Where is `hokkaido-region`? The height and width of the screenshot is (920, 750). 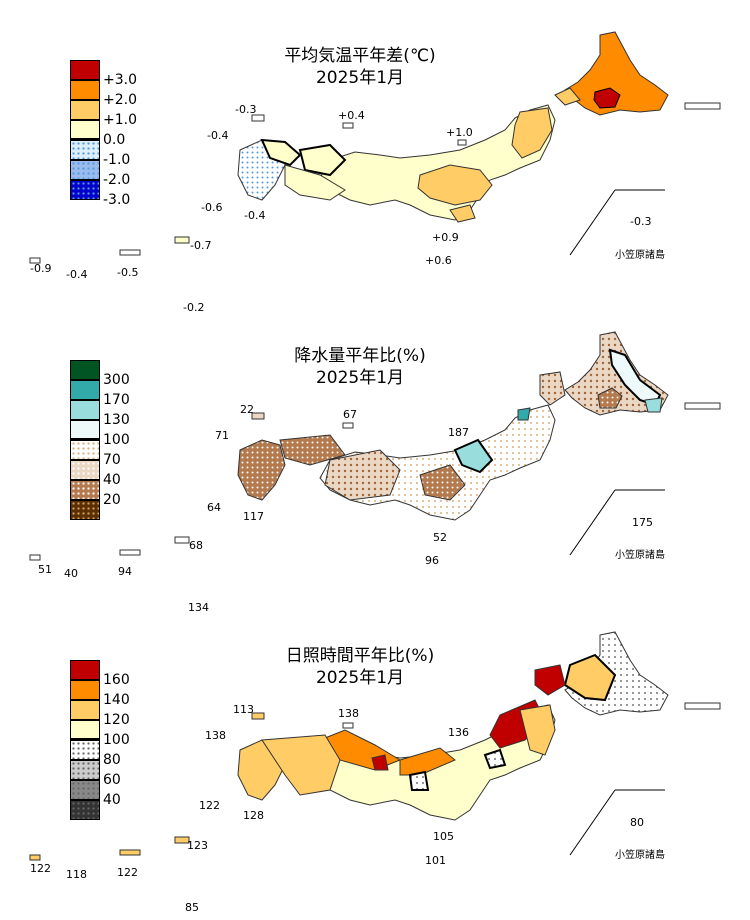 hokkaido-region is located at coordinates (616, 73).